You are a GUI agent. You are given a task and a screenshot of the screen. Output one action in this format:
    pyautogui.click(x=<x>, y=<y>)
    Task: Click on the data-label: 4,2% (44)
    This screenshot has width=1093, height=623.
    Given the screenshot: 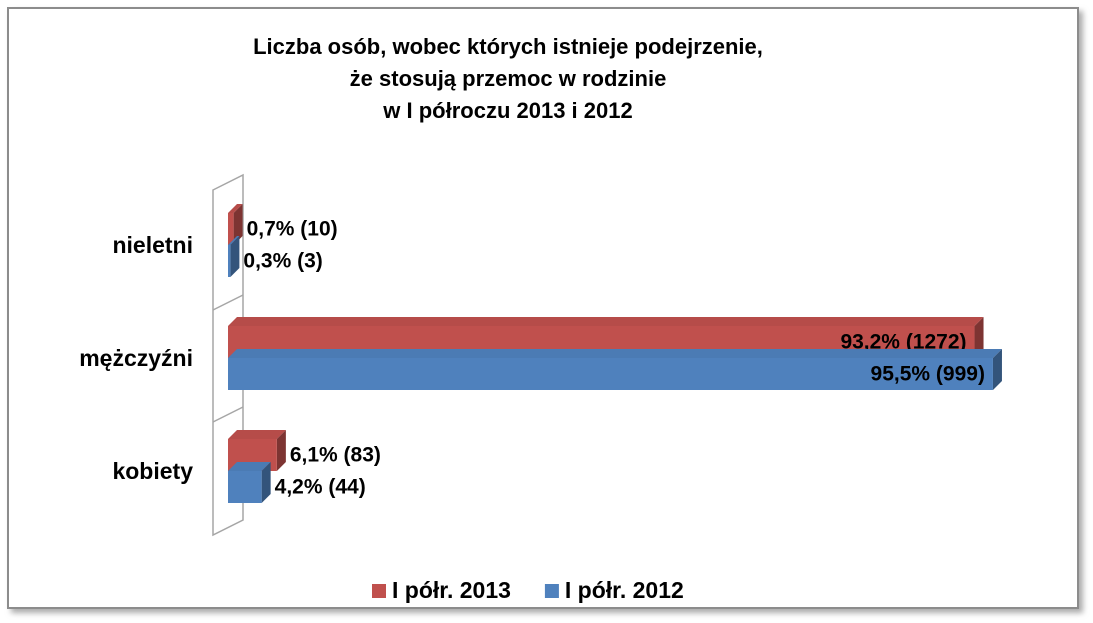 What is the action you would take?
    pyautogui.click(x=320, y=487)
    